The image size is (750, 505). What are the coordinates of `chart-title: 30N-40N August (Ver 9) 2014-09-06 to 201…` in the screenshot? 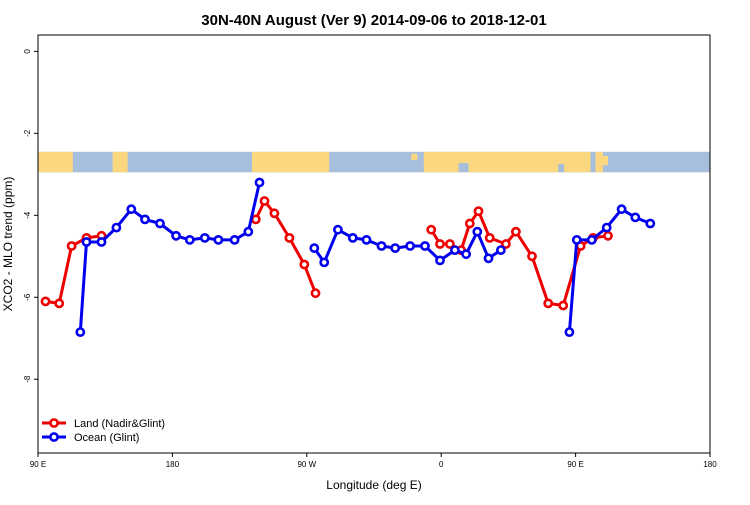 It's located at (373, 20).